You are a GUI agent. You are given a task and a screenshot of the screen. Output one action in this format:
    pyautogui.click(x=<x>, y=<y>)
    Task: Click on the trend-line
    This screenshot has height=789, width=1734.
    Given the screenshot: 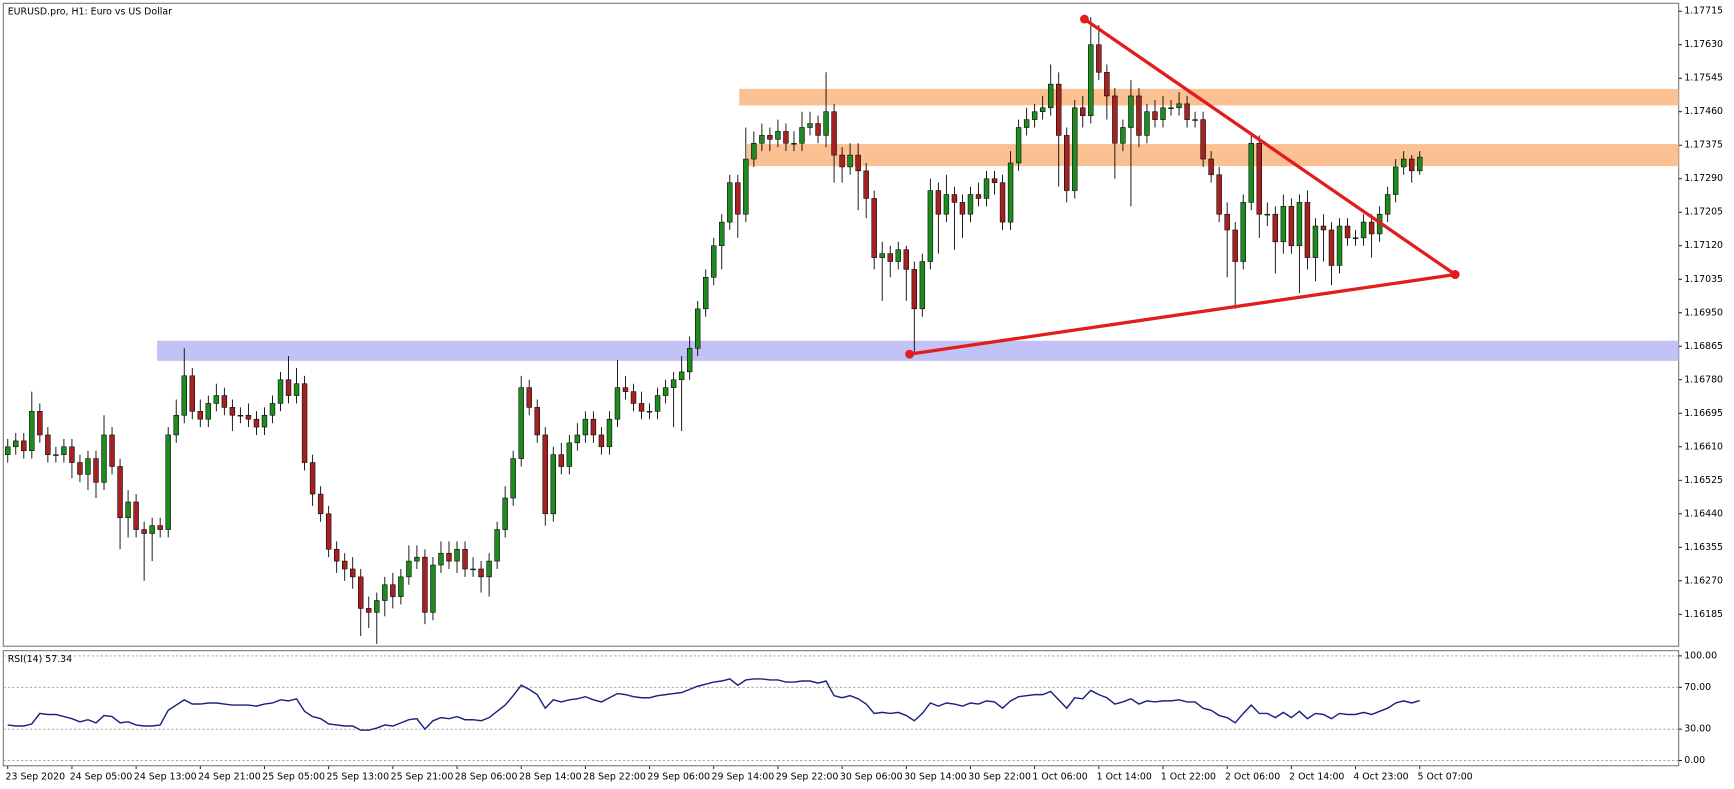 What is the action you would take?
    pyautogui.click(x=1182, y=314)
    